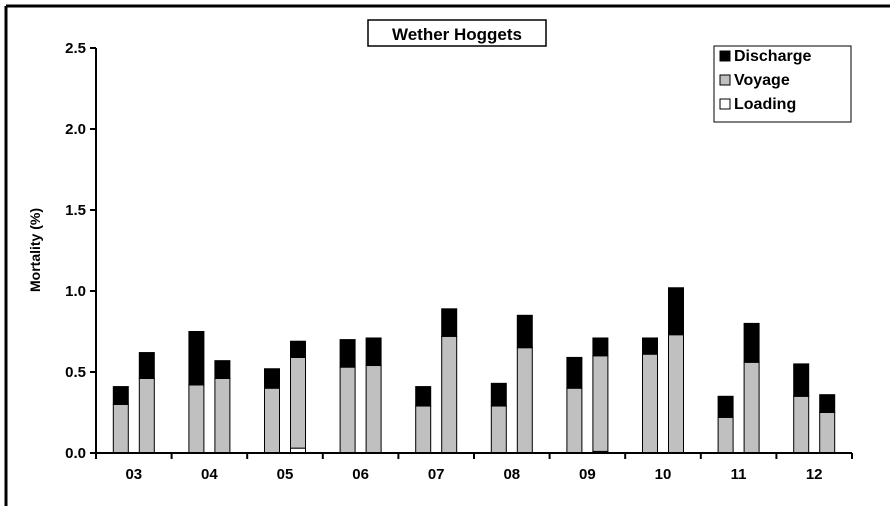 Image resolution: width=890 pixels, height=506 pixels. What do you see at coordinates (725, 56) in the screenshot?
I see `legend-swatch-discharge` at bounding box center [725, 56].